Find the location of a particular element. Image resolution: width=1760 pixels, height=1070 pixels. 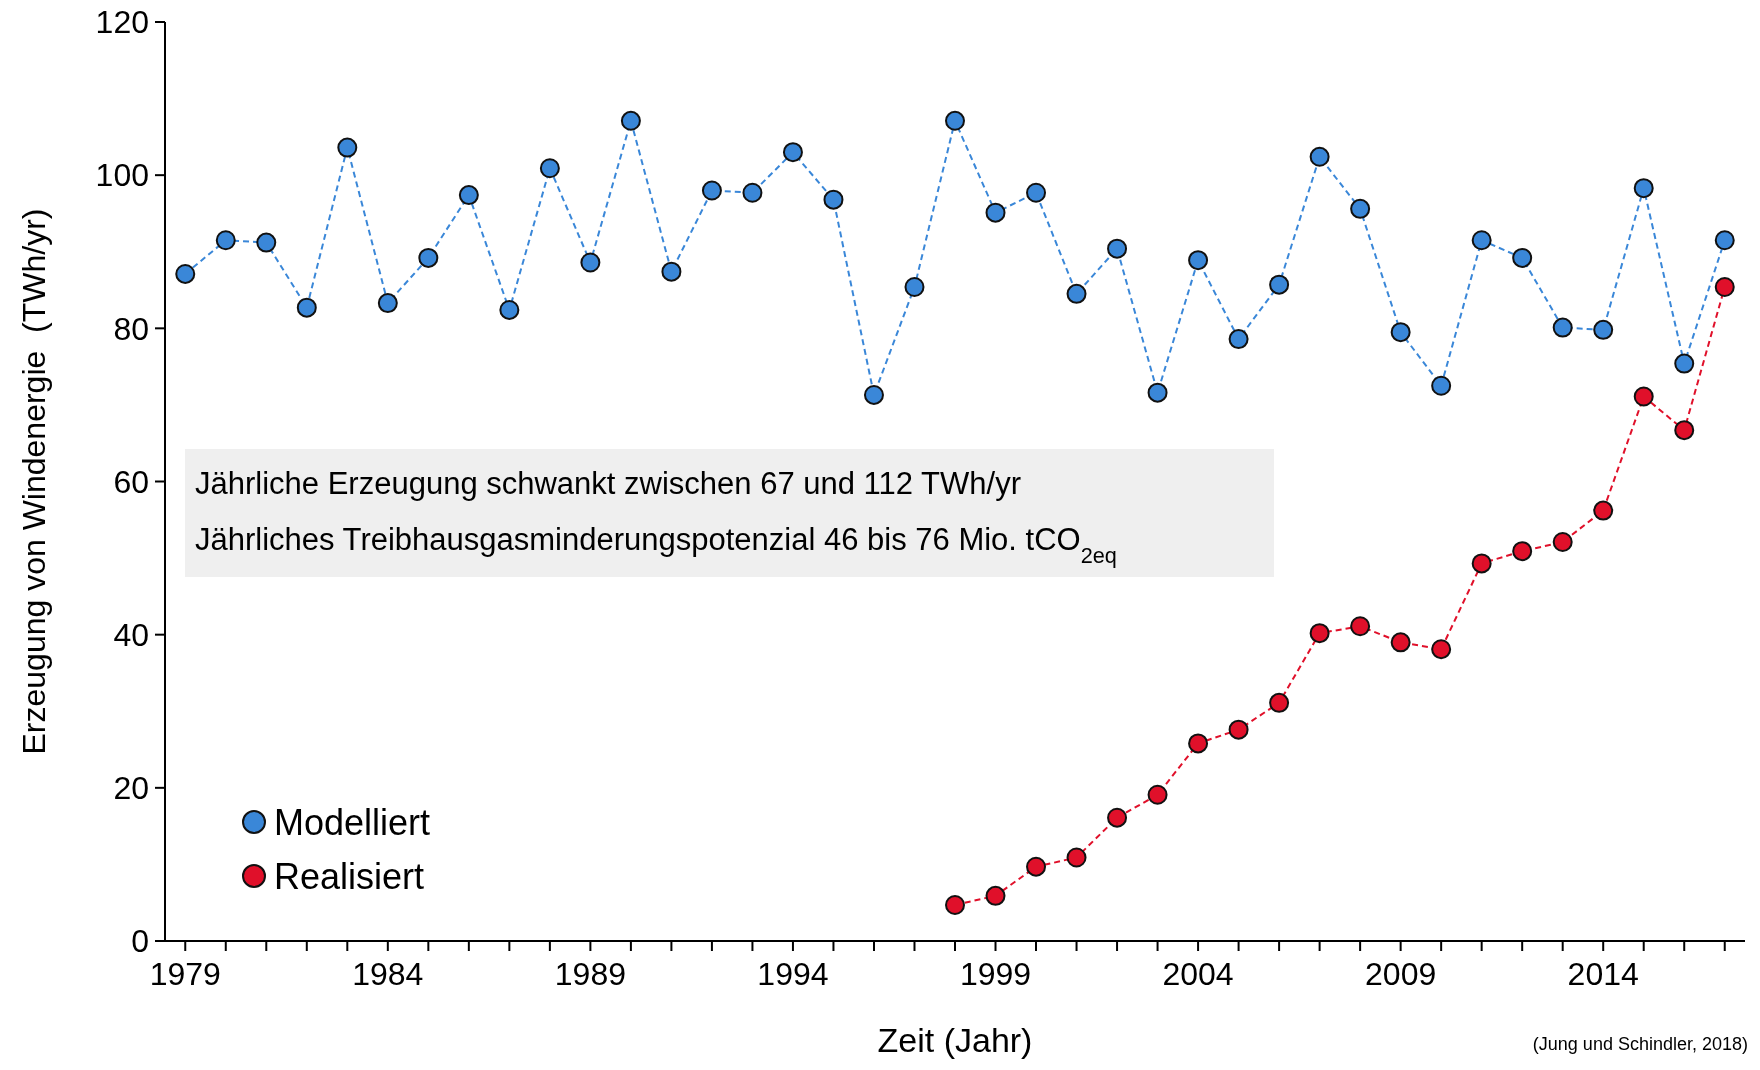

annotation: Jährliche Erzeugung schwankt zwischen 67 und 112 TWh/yr is located at coordinates (608, 483).